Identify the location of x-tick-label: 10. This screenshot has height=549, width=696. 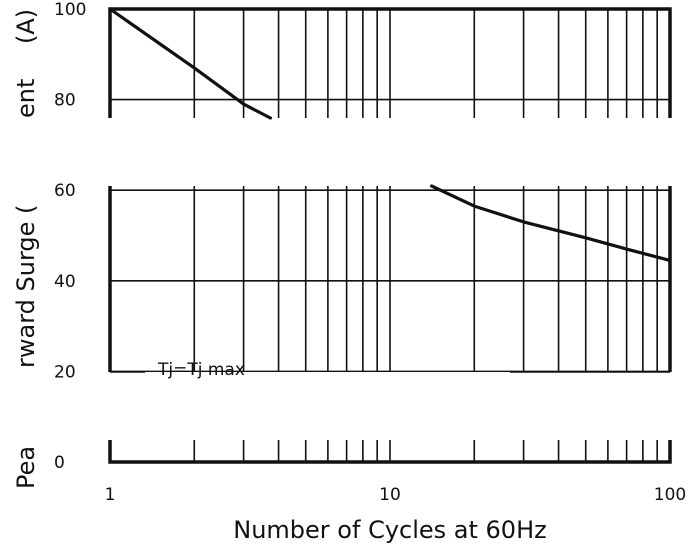
(390, 495).